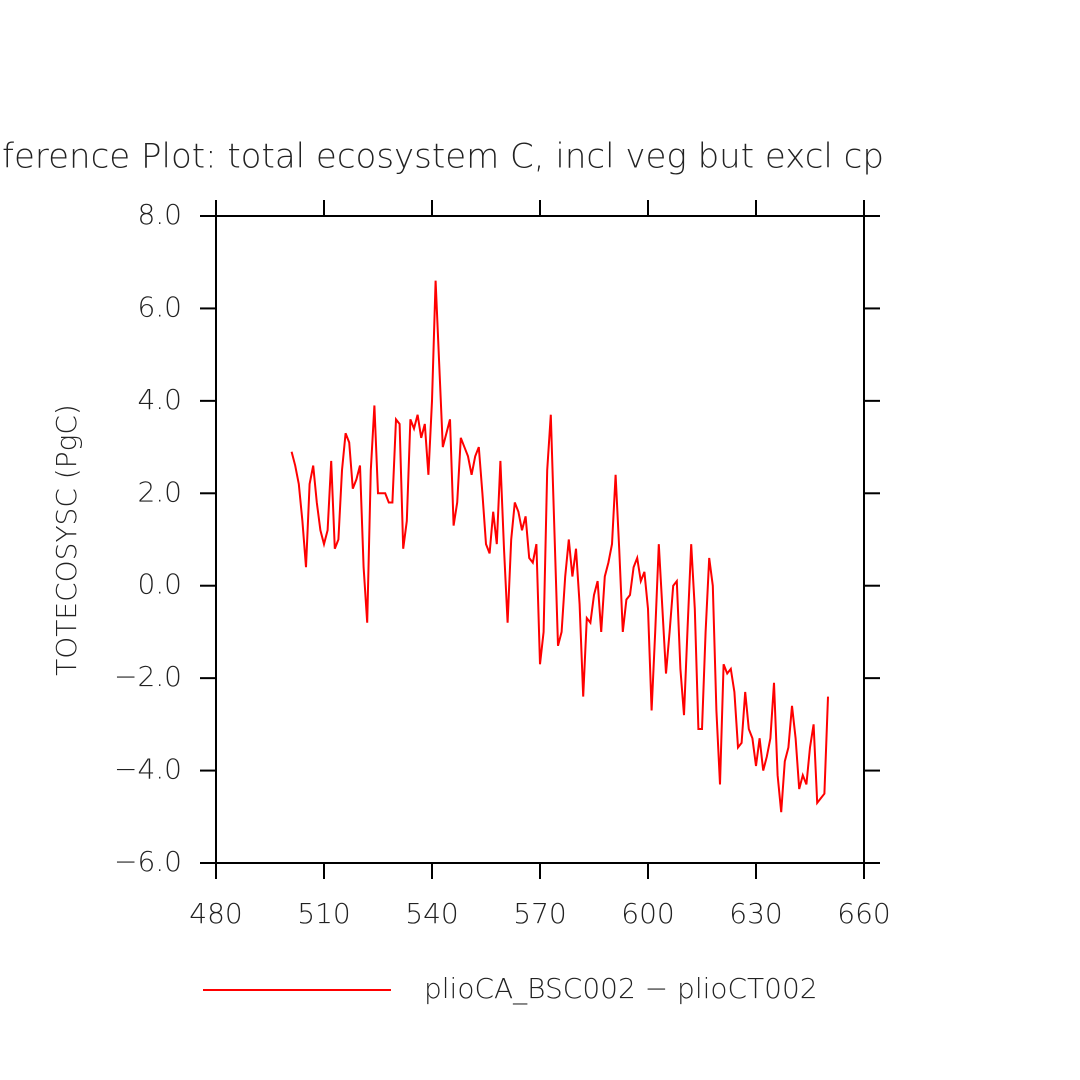  What do you see at coordinates (323, 913) in the screenshot?
I see `x-tick-label: 510` at bounding box center [323, 913].